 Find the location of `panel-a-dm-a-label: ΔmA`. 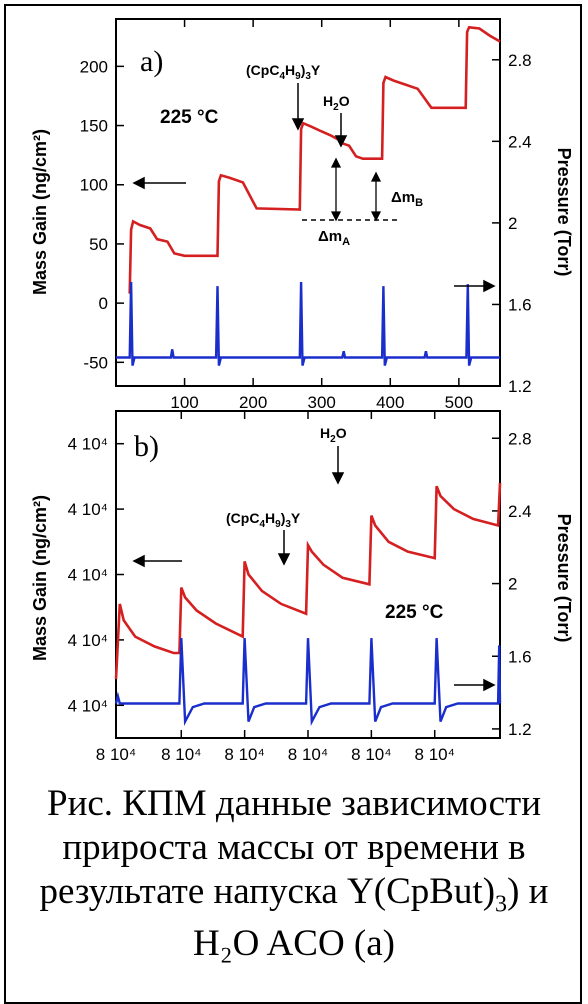

panel-a-dm-a-label: ΔmA is located at coordinates (334, 238).